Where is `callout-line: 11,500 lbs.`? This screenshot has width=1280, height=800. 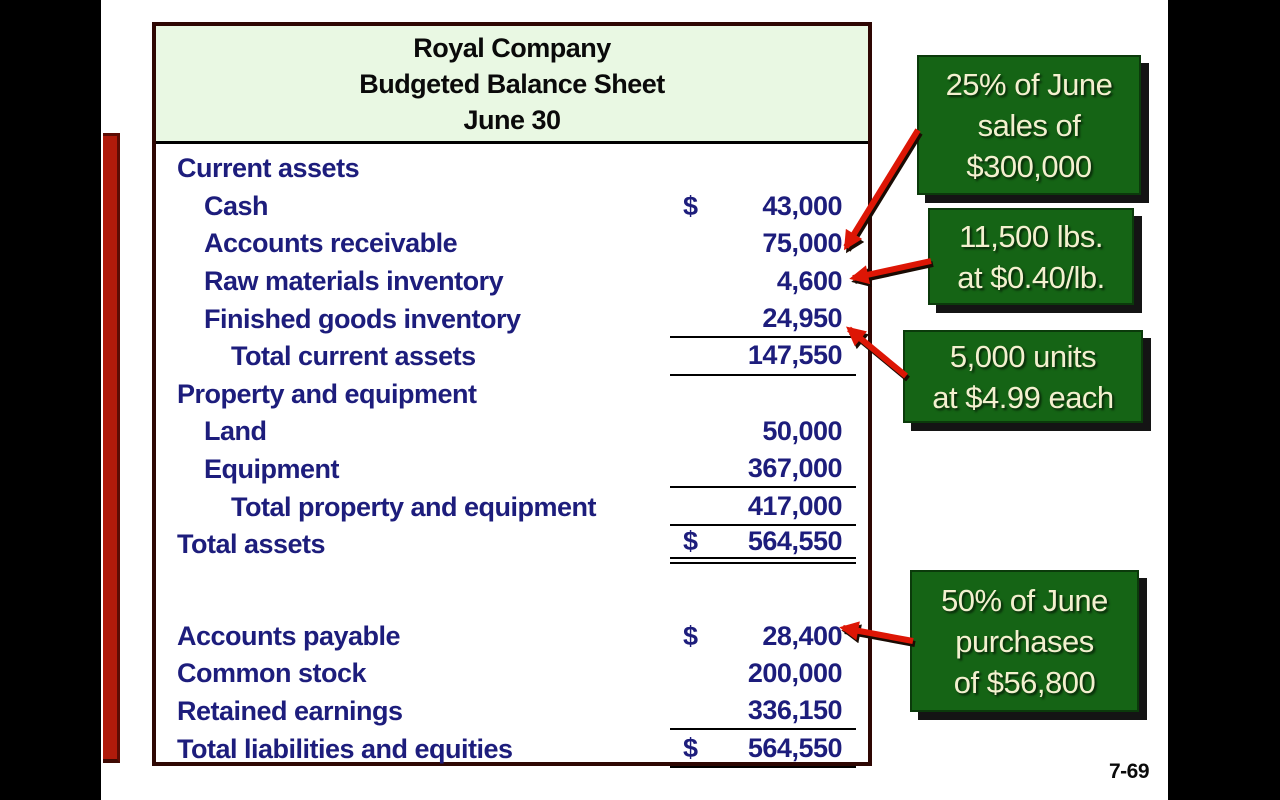
callout-line: 11,500 lbs. is located at coordinates (1031, 236).